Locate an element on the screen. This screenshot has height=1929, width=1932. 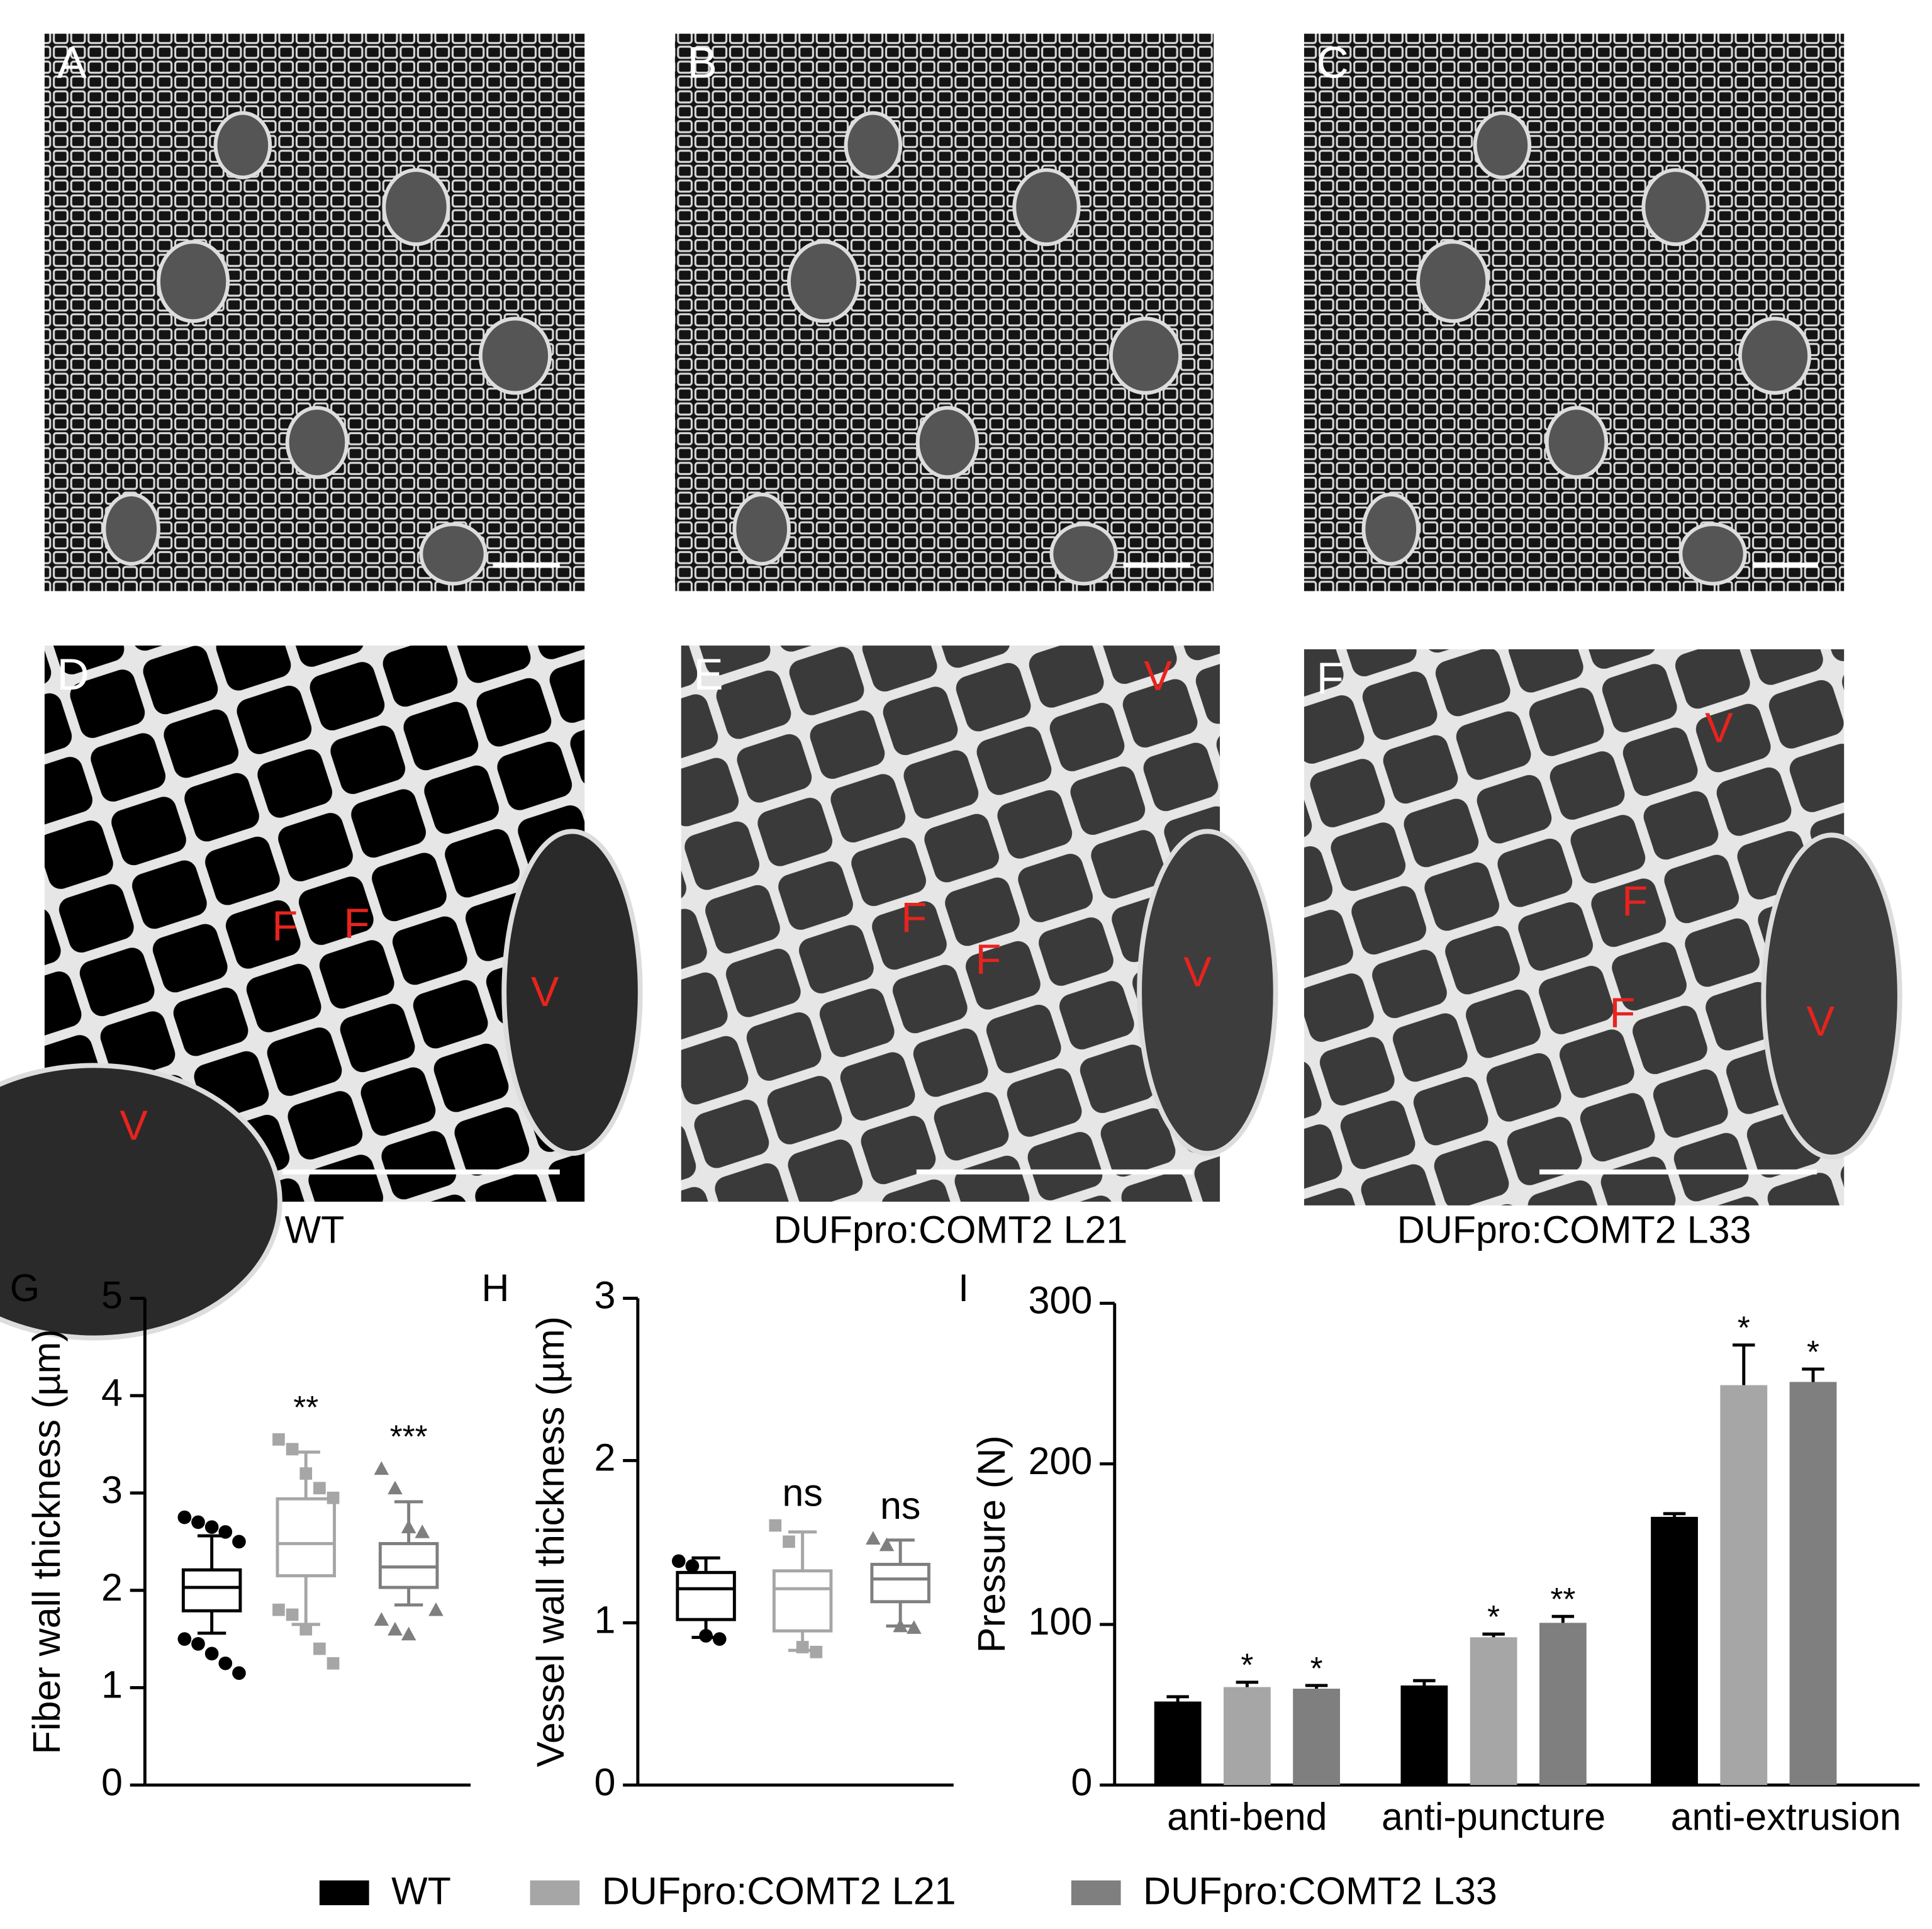
panel-letter: D is located at coordinates (73, 675).